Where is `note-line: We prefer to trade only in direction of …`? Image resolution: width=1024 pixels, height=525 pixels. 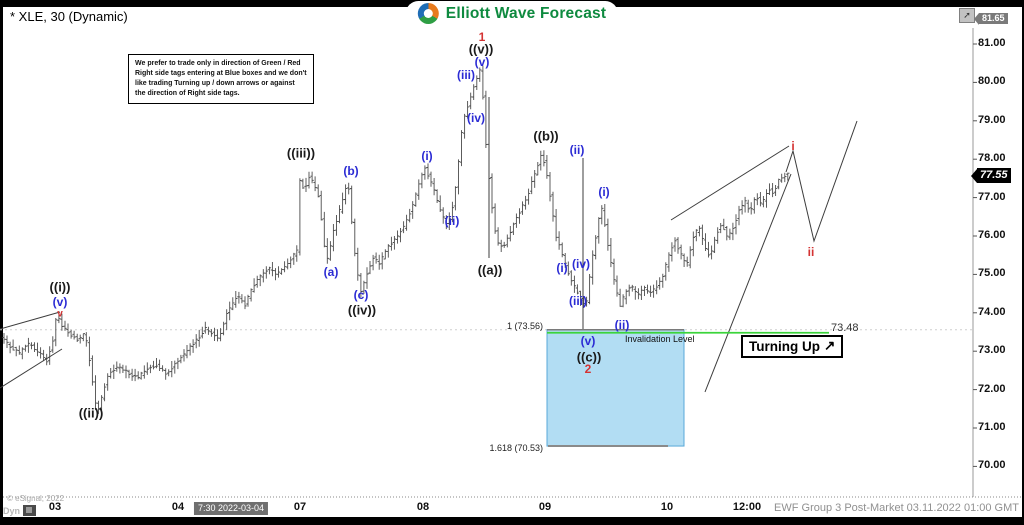
note-line: We prefer to trade only in direction of … is located at coordinates (218, 63).